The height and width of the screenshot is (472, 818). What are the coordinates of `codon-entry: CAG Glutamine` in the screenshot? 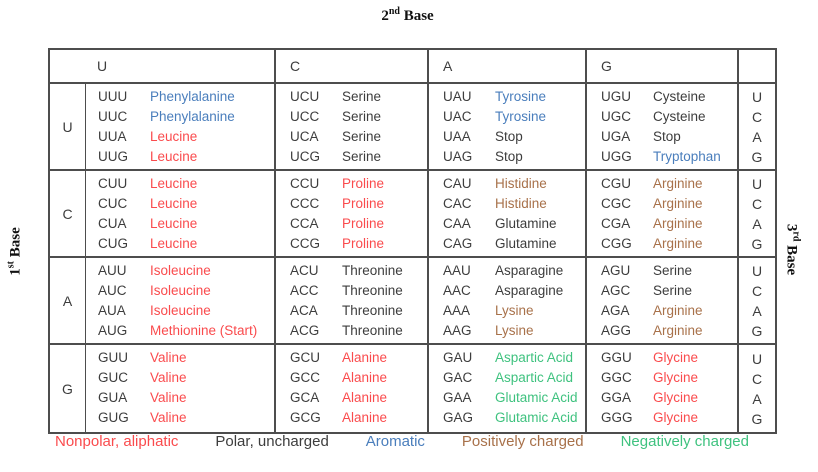 It's located at (514, 244).